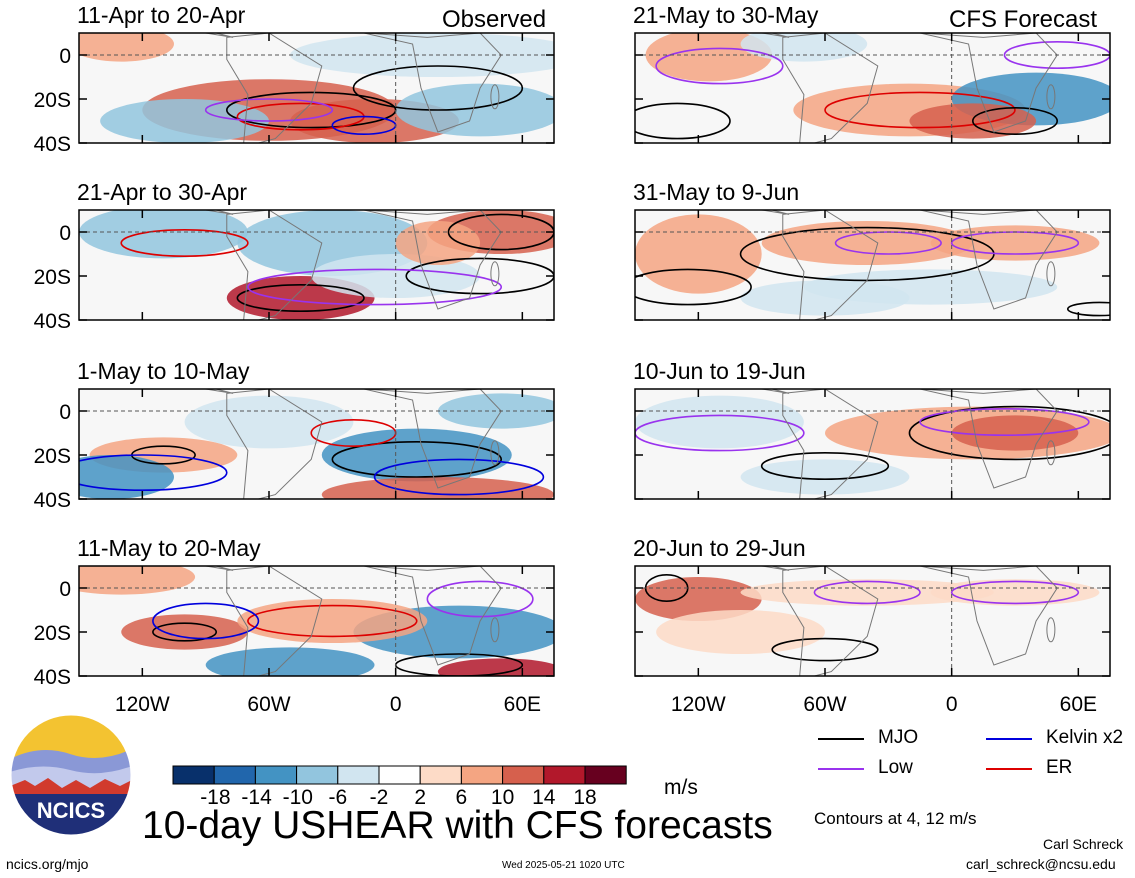 The width and height of the screenshot is (1135, 878). Describe the element at coordinates (719, 371) in the screenshot. I see `panel-title: 10-Jun to 19-Jun` at that location.